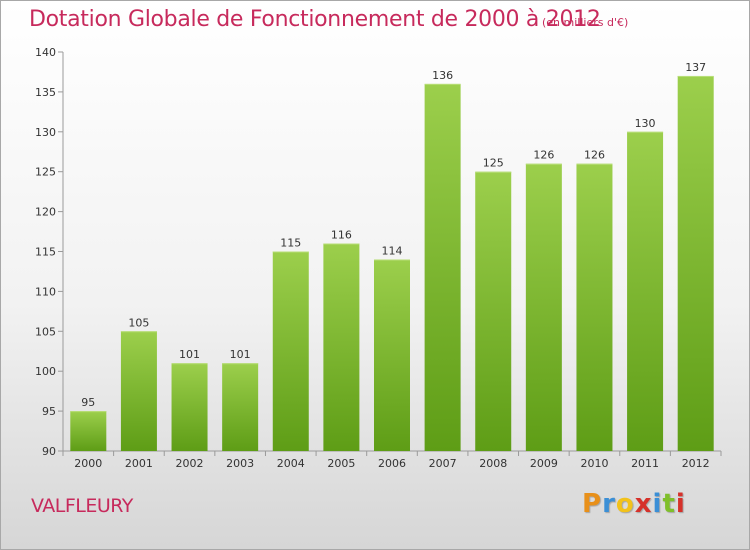 This screenshot has height=550, width=750. What do you see at coordinates (45, 371) in the screenshot?
I see `y-tick-label: 100` at bounding box center [45, 371].